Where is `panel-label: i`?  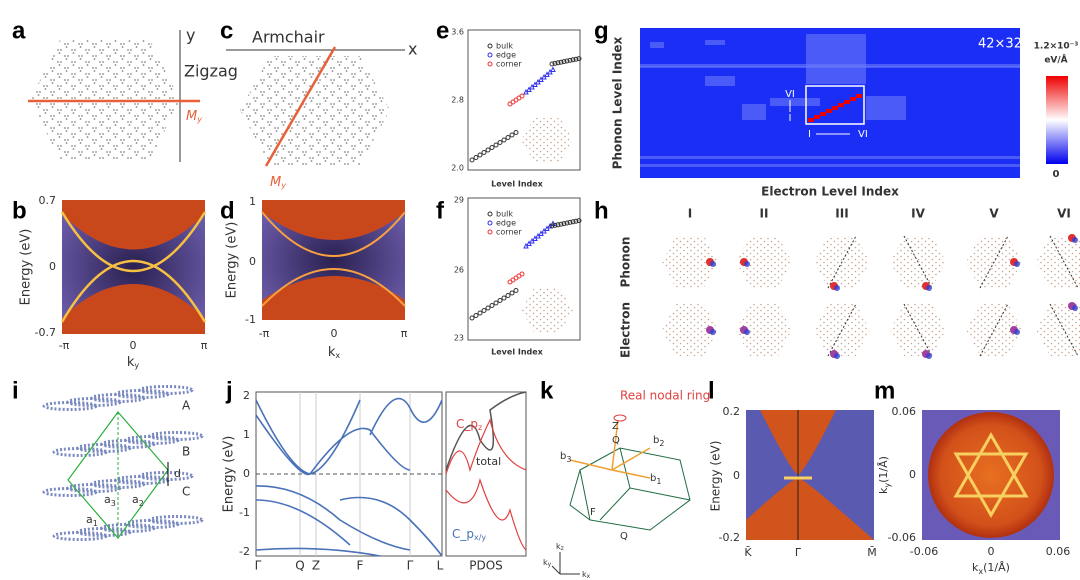
panel-label: i is located at coordinates (15, 390).